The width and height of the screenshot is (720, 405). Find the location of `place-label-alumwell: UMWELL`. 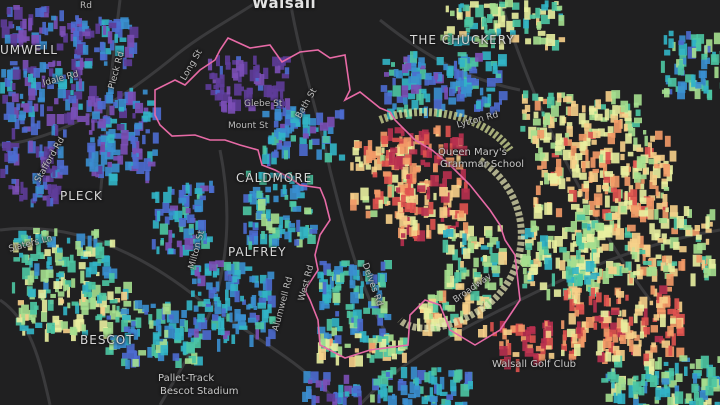

place-label-alumwell: UMWELL is located at coordinates (29, 50).